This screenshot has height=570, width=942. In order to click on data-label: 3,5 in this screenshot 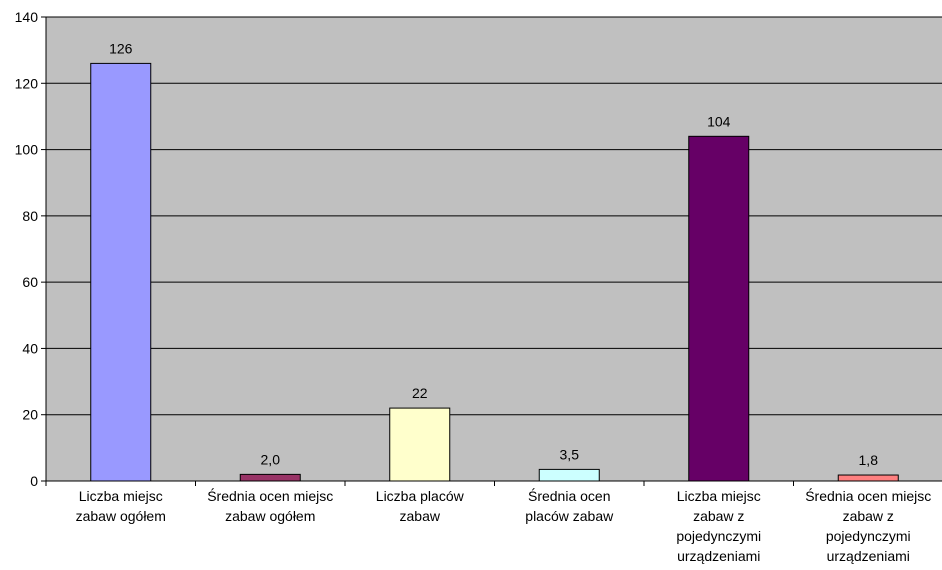, I will do `click(570, 454)`.